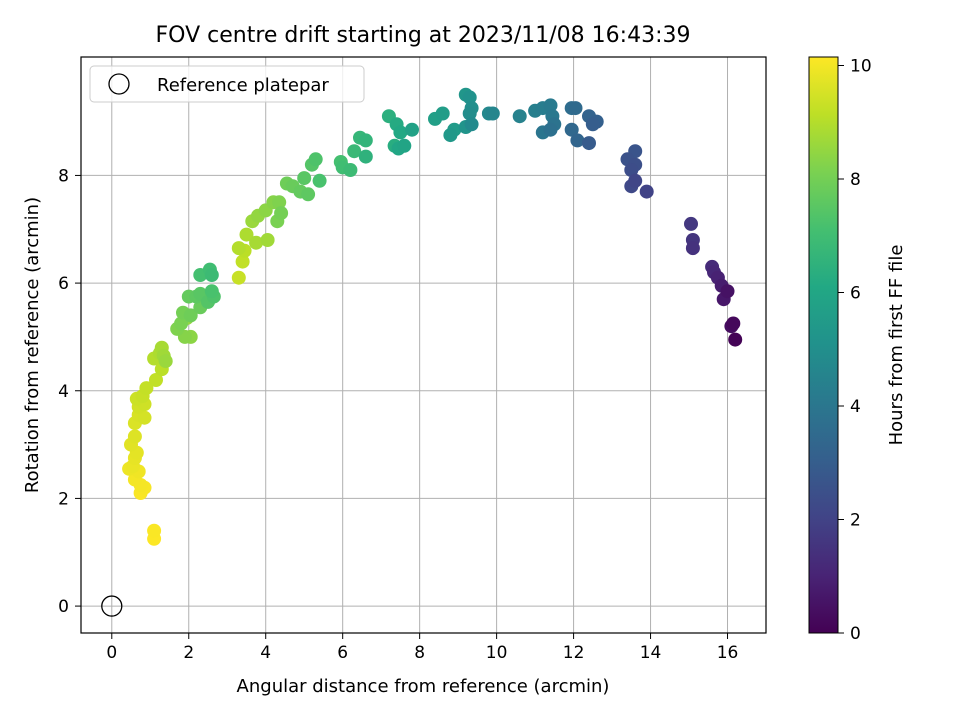  I want to click on legend-marker-reference, so click(119, 84).